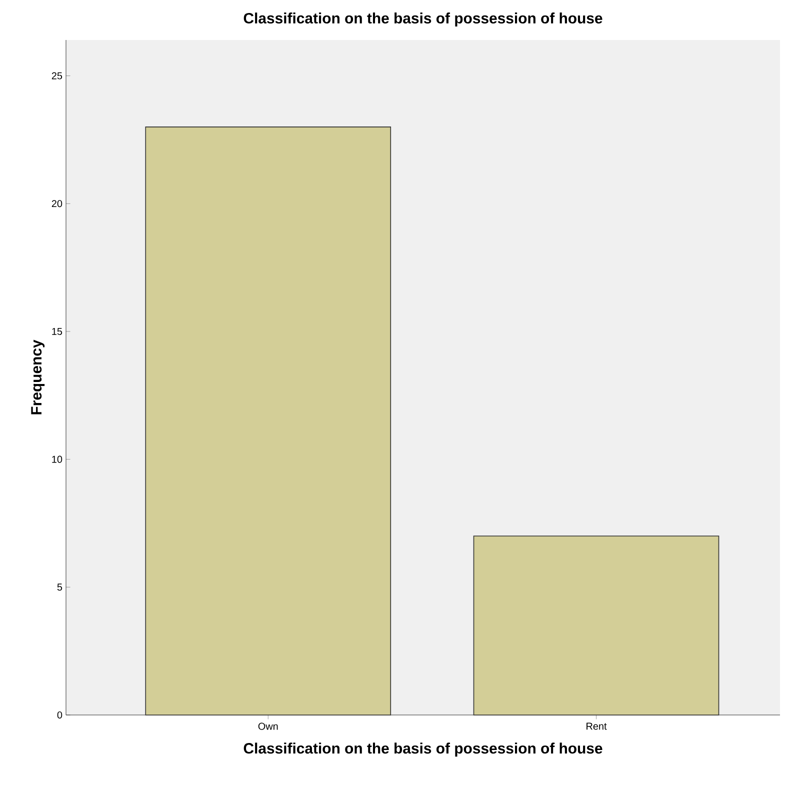 The width and height of the screenshot is (787, 793). What do you see at coordinates (59, 715) in the screenshot?
I see `y-tick-label: 0` at bounding box center [59, 715].